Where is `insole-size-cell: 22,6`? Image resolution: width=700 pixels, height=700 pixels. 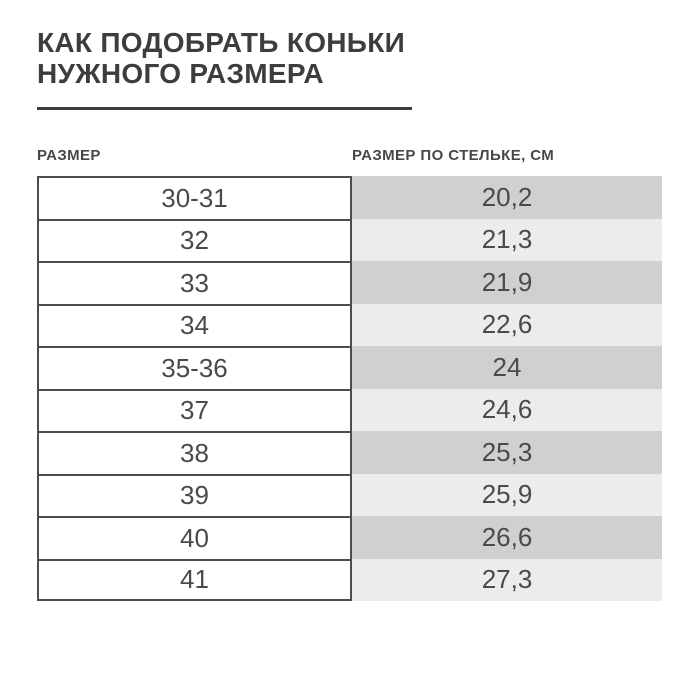 insole-size-cell: 22,6 is located at coordinates (507, 324).